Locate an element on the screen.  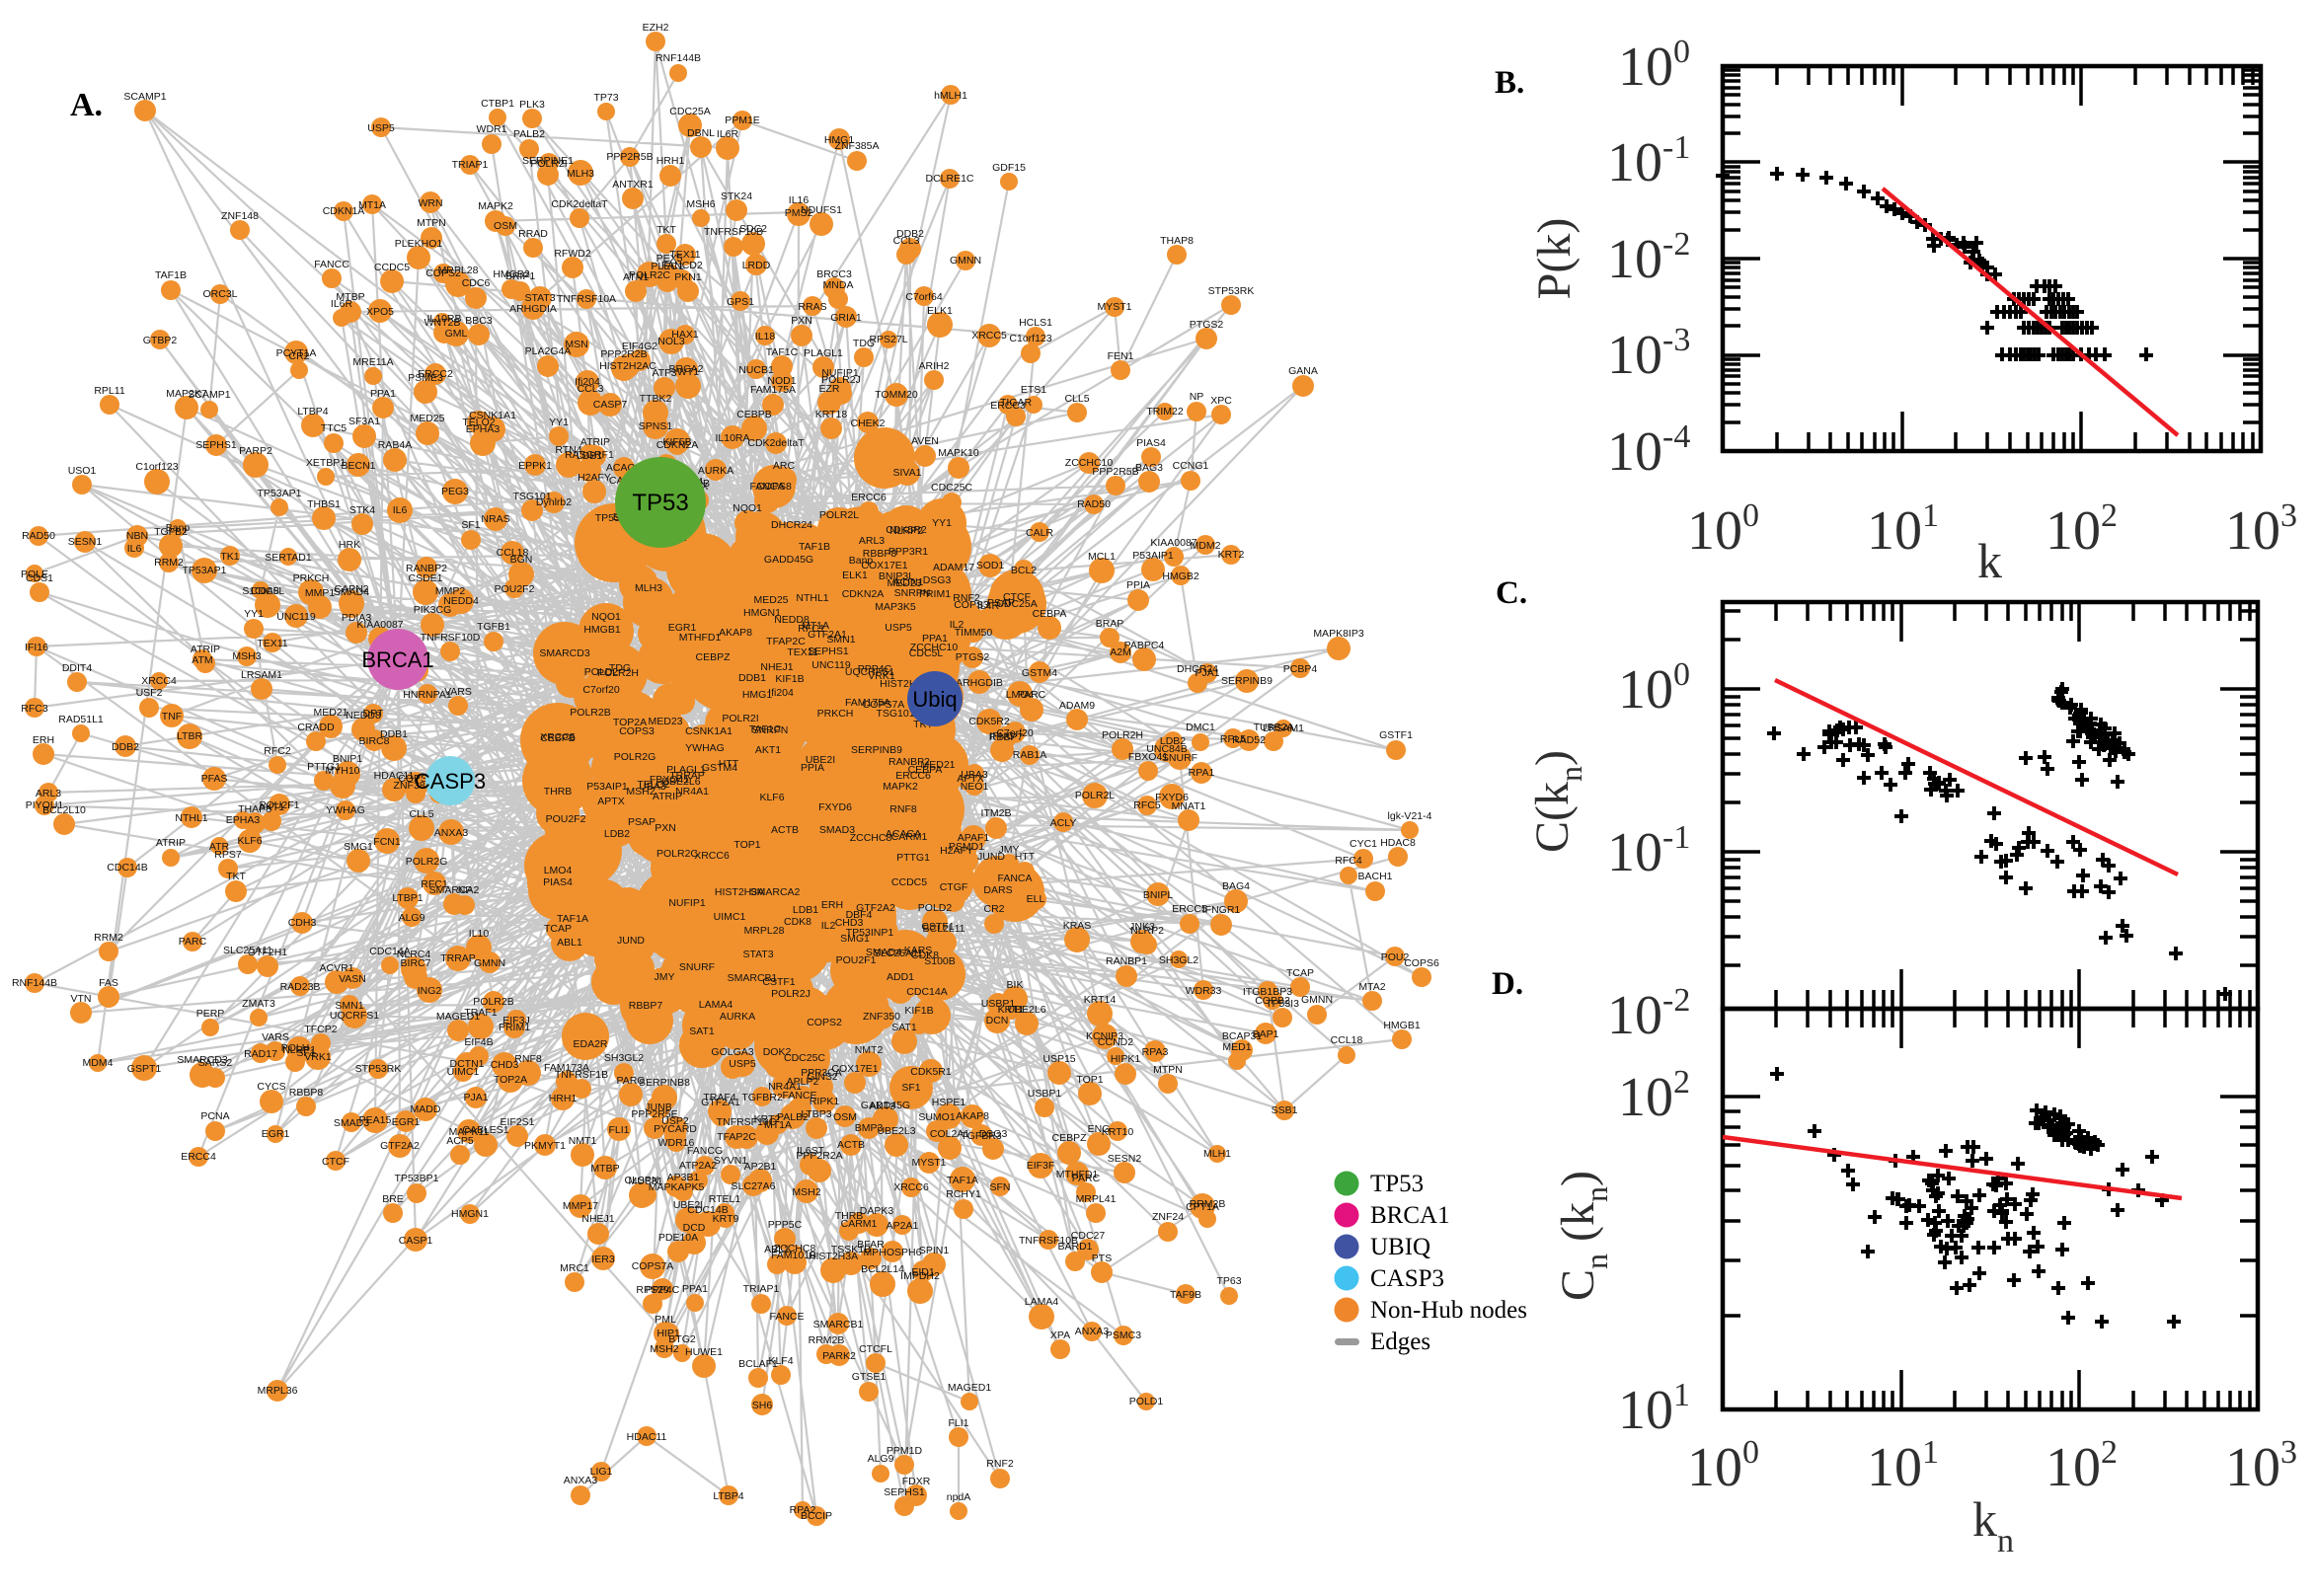
svg-text: USBP1 is located at coordinates (999, 1004).